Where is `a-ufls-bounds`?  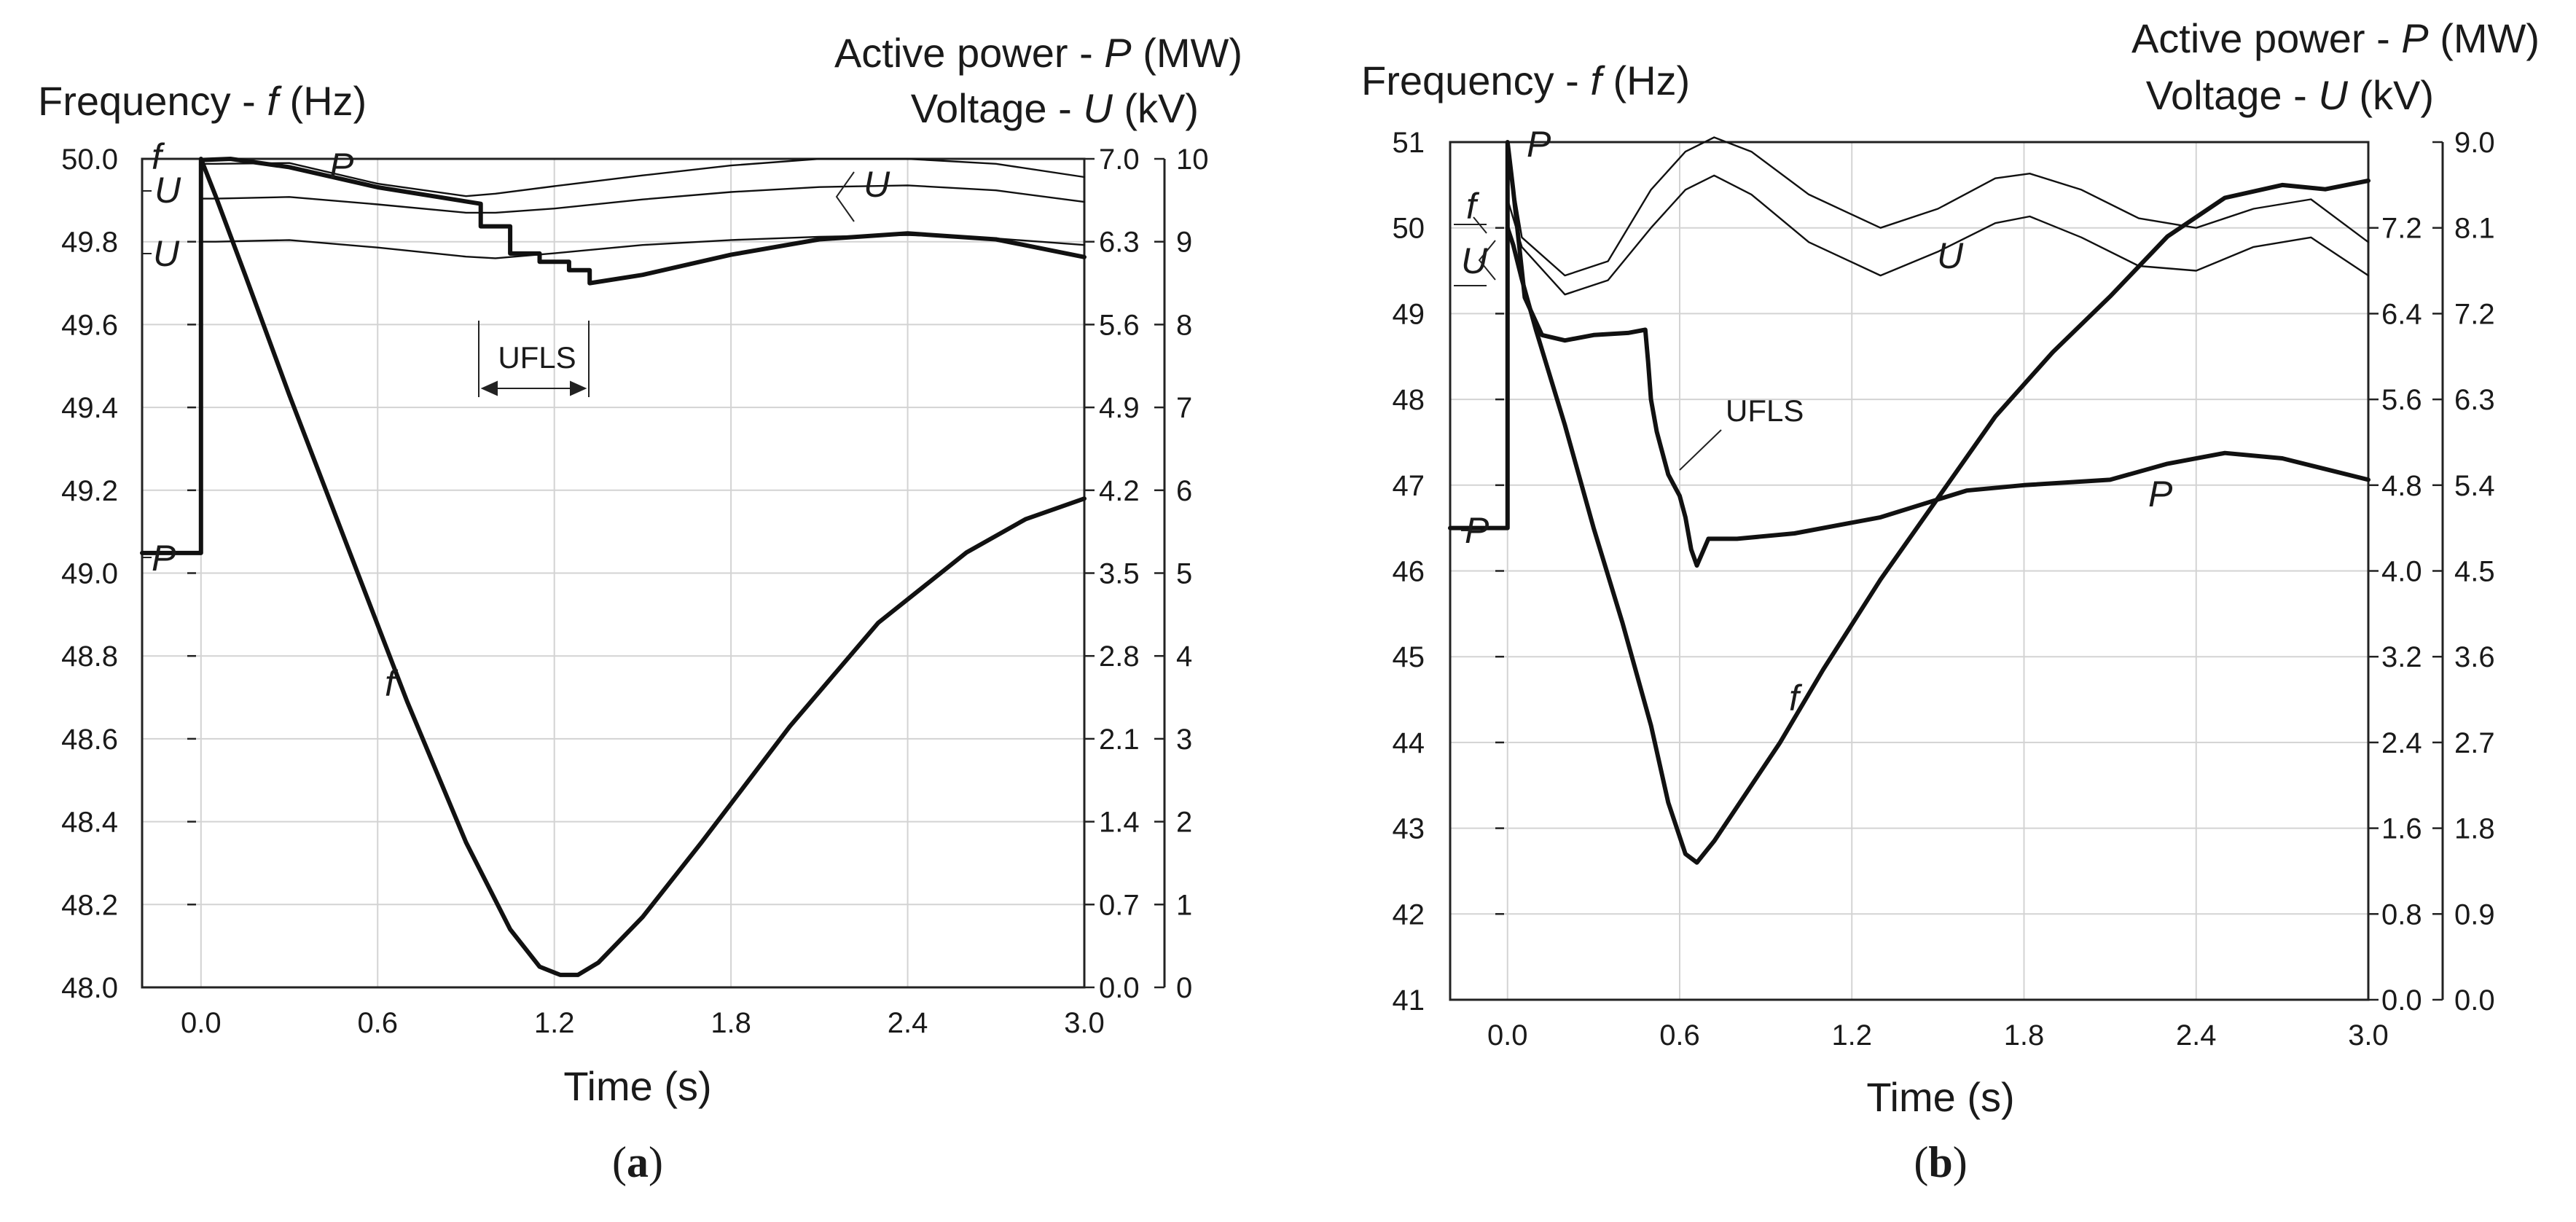 a-ufls-bounds is located at coordinates (534, 359).